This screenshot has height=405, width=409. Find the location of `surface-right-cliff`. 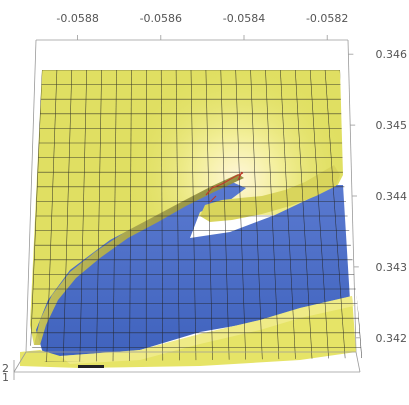

surface-right-cliff is located at coordinates (270, 193).